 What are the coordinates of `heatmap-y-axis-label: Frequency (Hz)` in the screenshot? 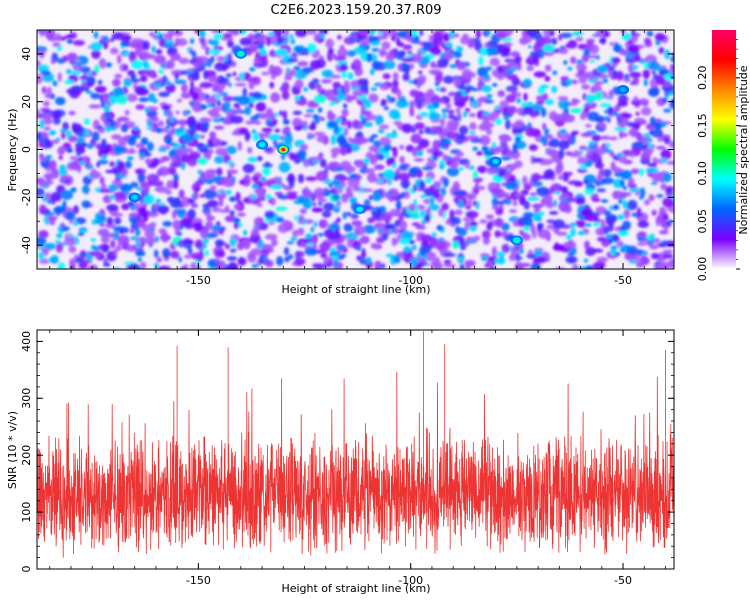 It's located at (12, 150).